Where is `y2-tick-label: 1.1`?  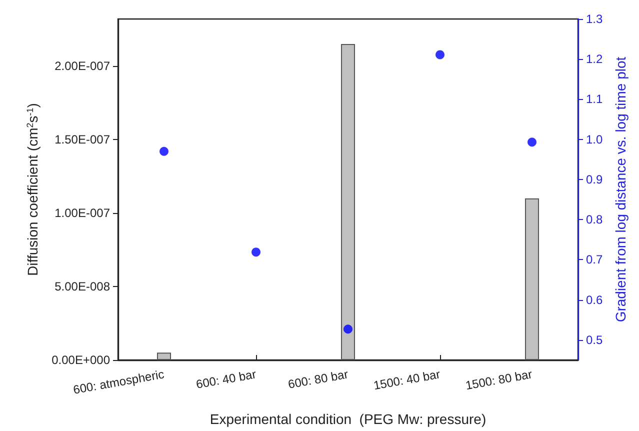 y2-tick-label: 1.1 is located at coordinates (595, 99).